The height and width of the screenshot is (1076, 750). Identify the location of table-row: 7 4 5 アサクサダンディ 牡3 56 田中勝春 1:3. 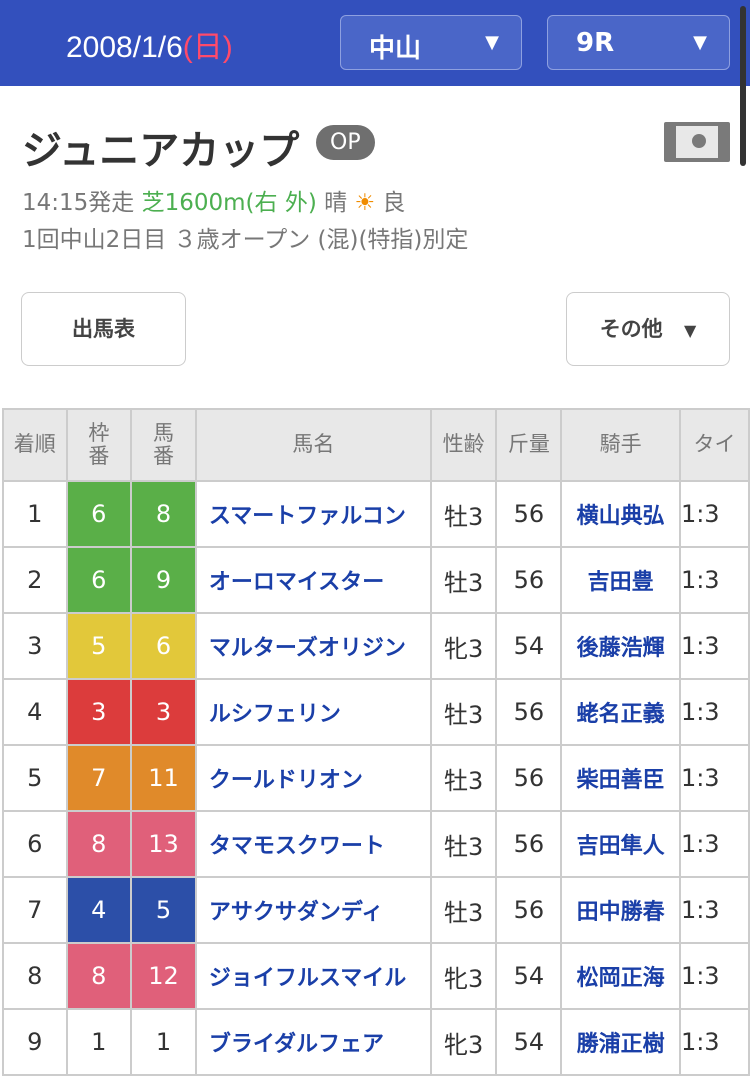
(376, 910).